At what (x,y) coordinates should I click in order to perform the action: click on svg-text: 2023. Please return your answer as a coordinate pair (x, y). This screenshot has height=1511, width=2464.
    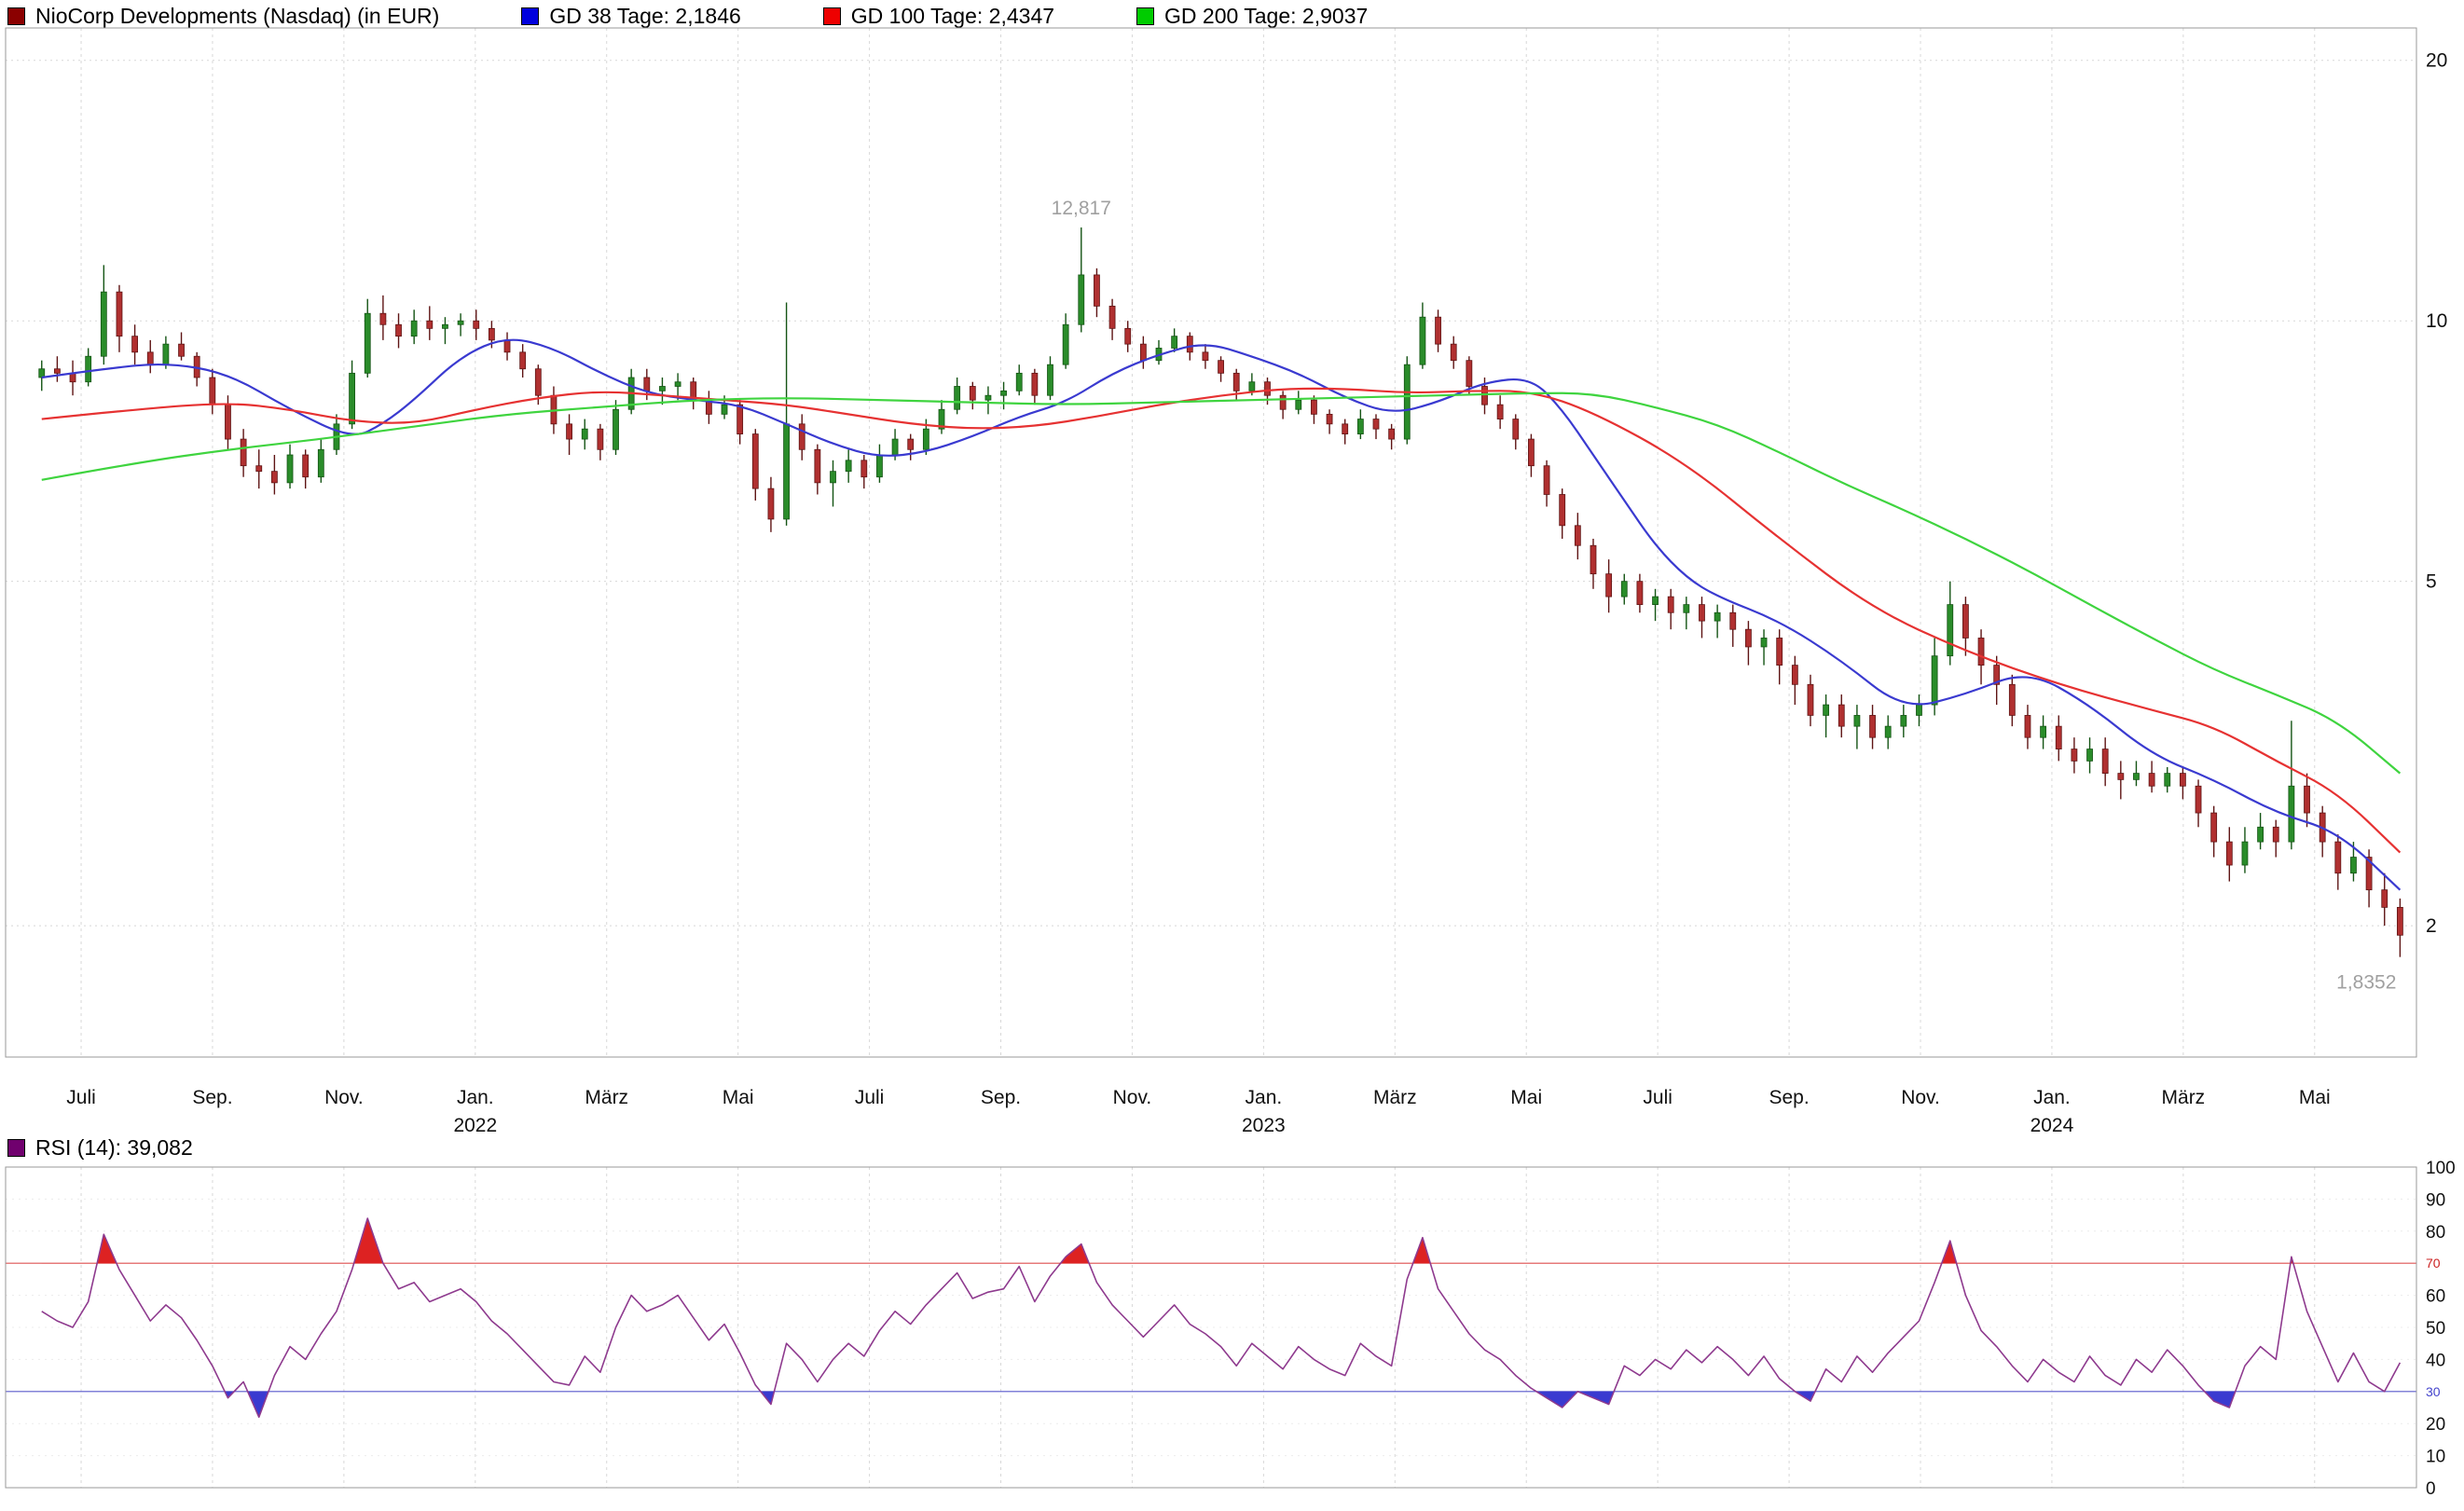
    Looking at the image, I should click on (1264, 1125).